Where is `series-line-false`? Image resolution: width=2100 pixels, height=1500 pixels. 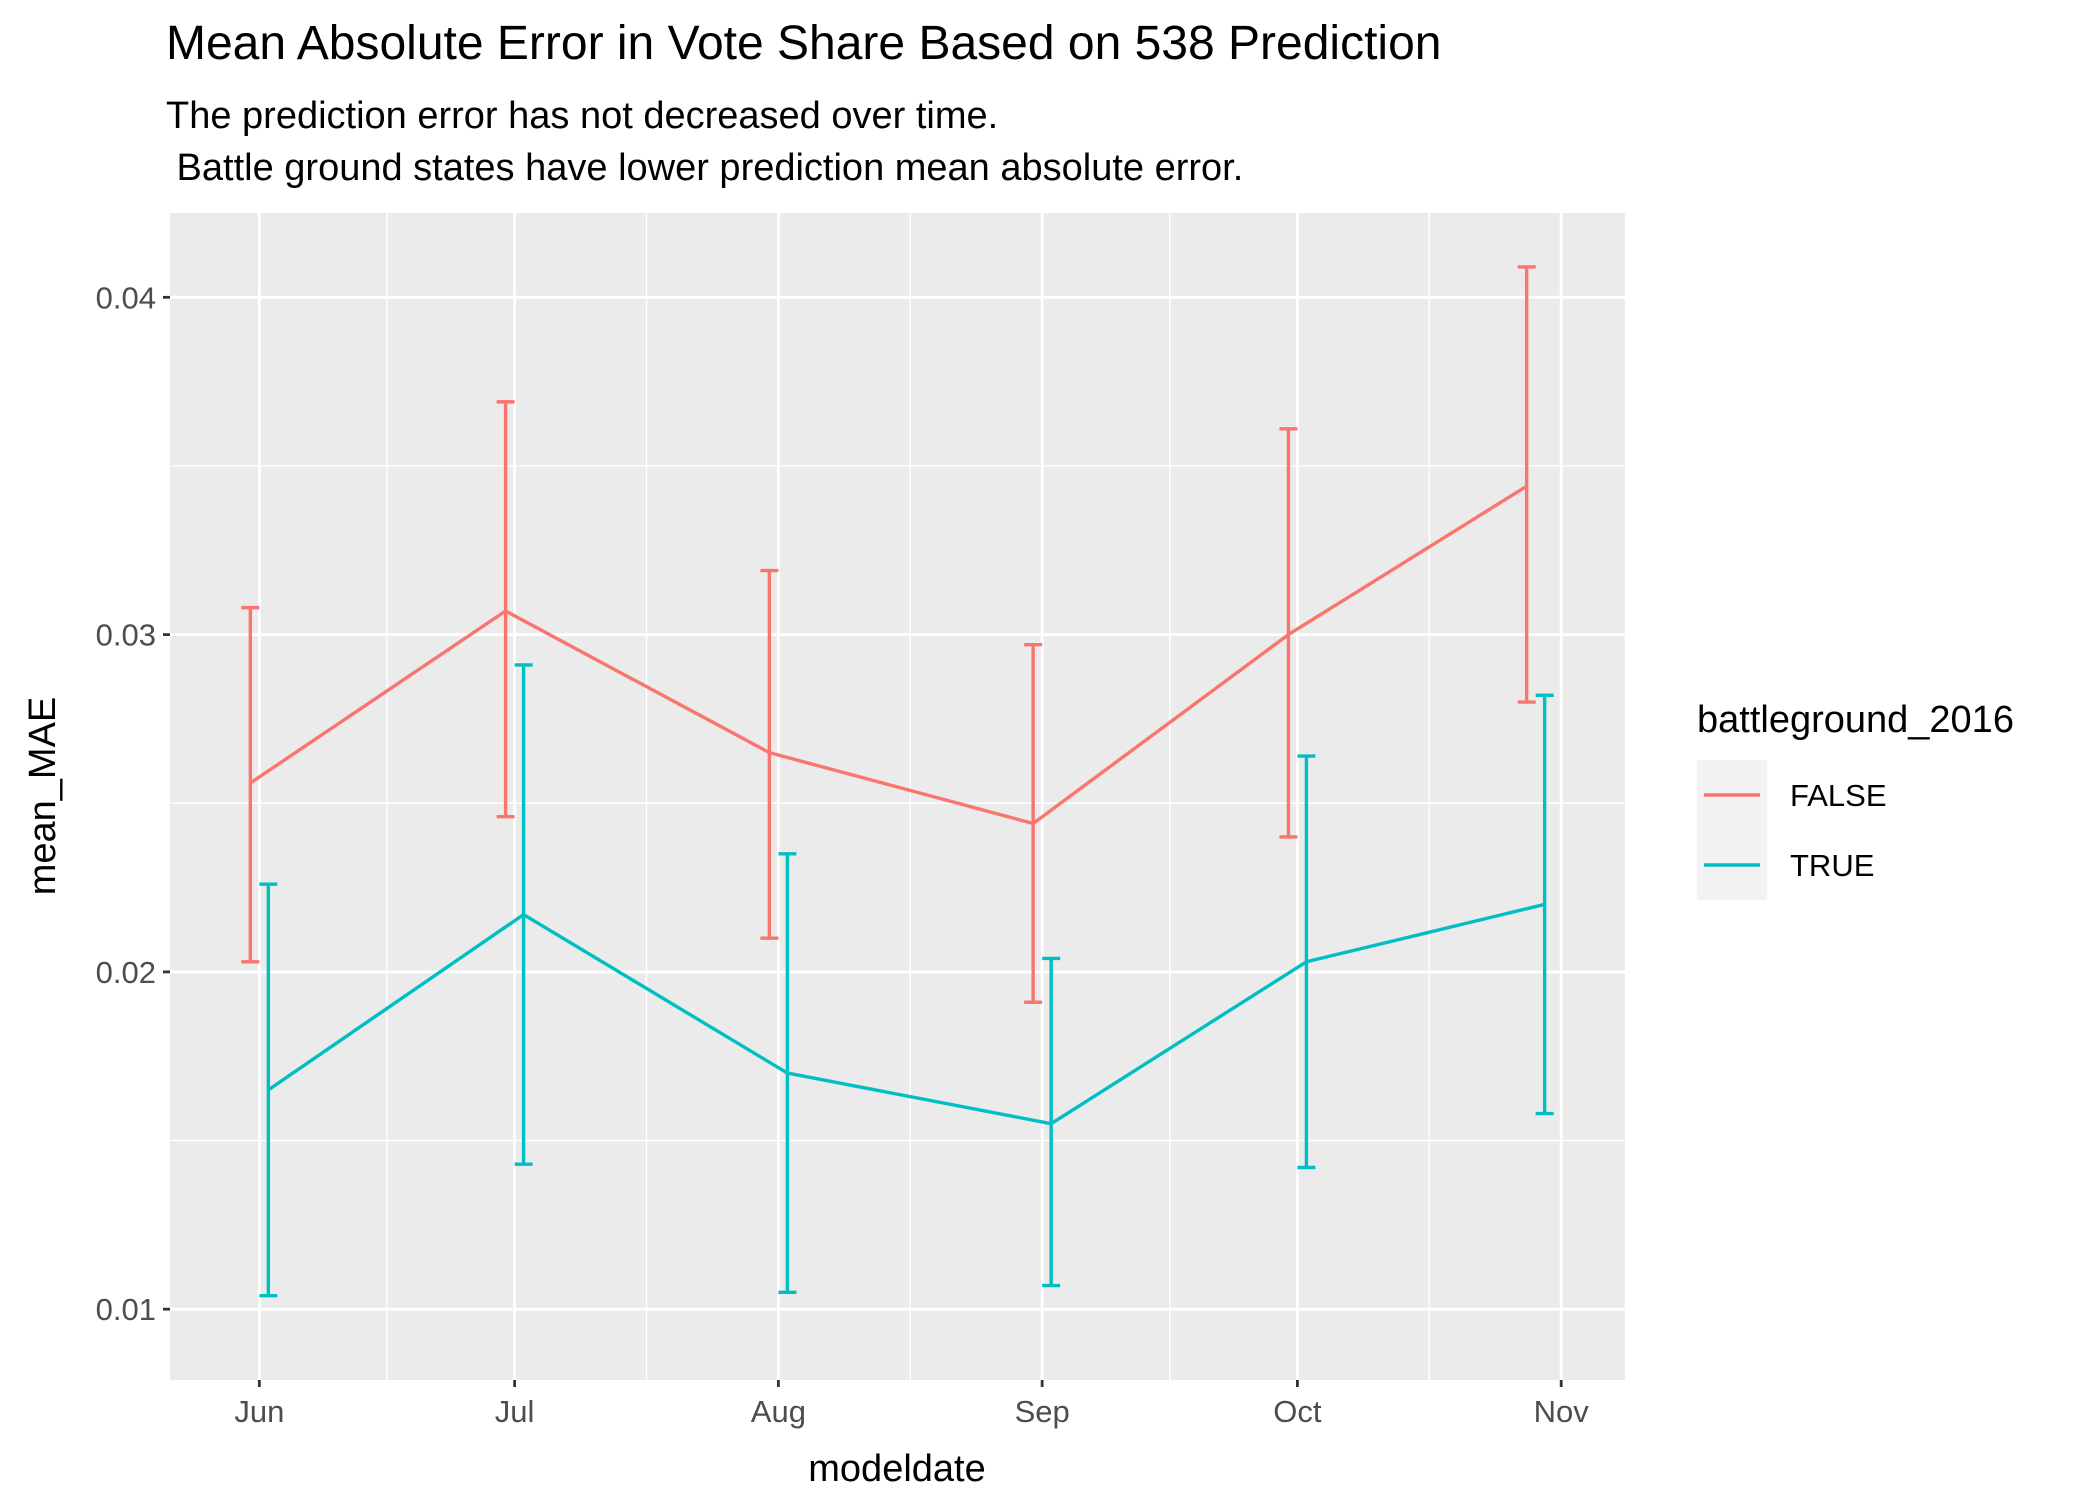 series-line-false is located at coordinates (888, 655).